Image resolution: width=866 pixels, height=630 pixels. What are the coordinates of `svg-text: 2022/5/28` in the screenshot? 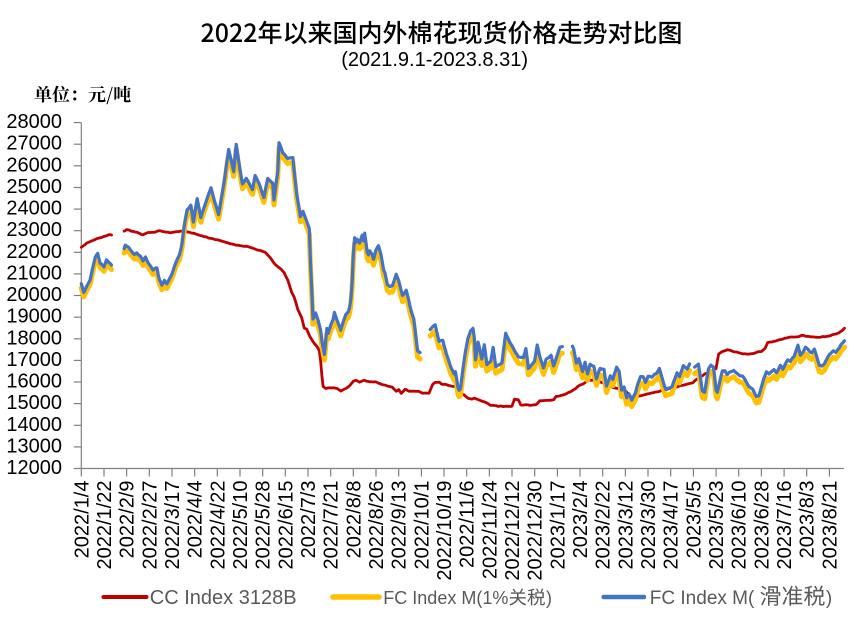 It's located at (264, 525).